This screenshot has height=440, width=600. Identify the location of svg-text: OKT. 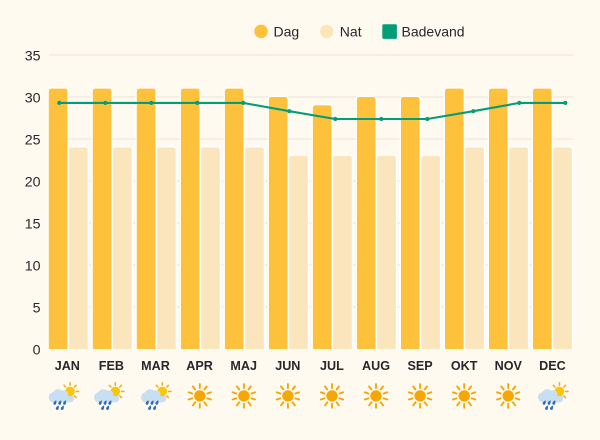
(464, 366).